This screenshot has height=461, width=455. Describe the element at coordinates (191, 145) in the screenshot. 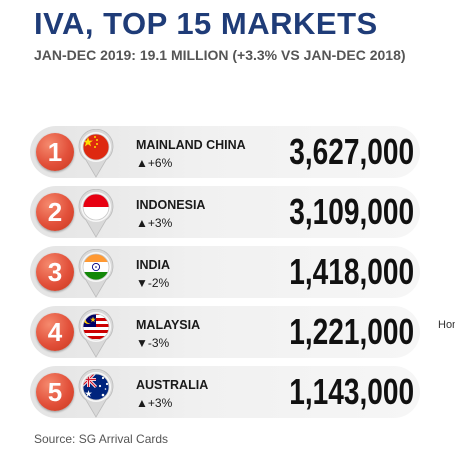

I see `country-name: MAINLAND CHINA` at that location.